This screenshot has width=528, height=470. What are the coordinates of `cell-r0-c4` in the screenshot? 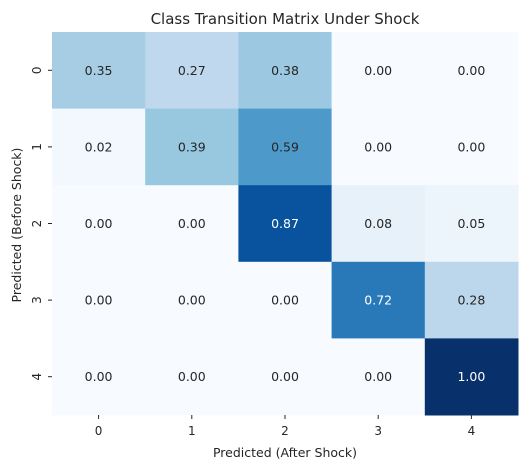 It's located at (471, 71).